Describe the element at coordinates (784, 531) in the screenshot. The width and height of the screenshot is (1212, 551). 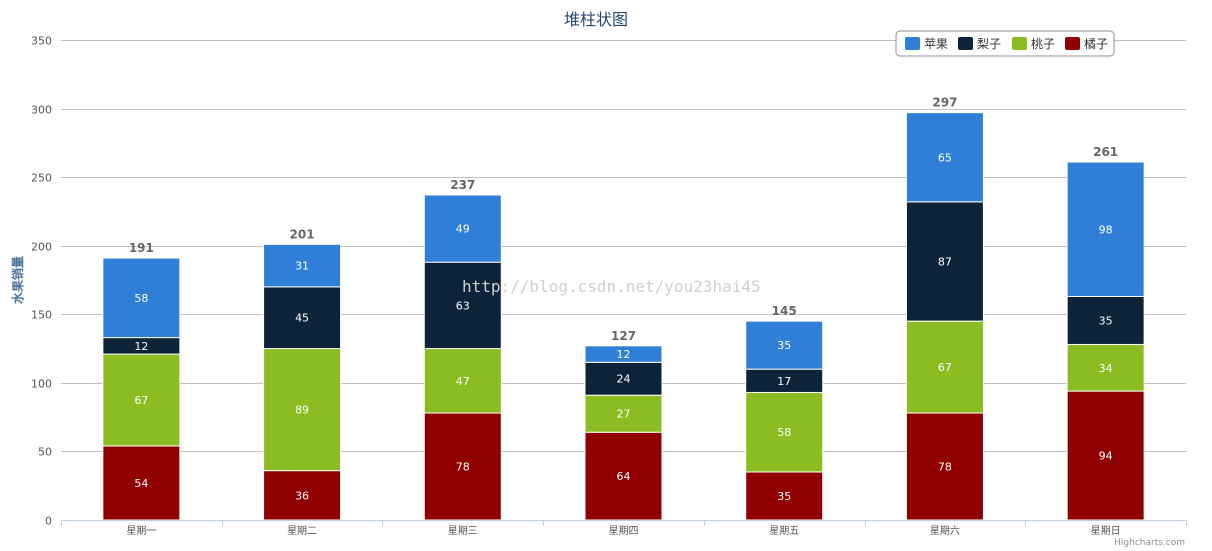
I see `x-tick-label: 星期五` at that location.